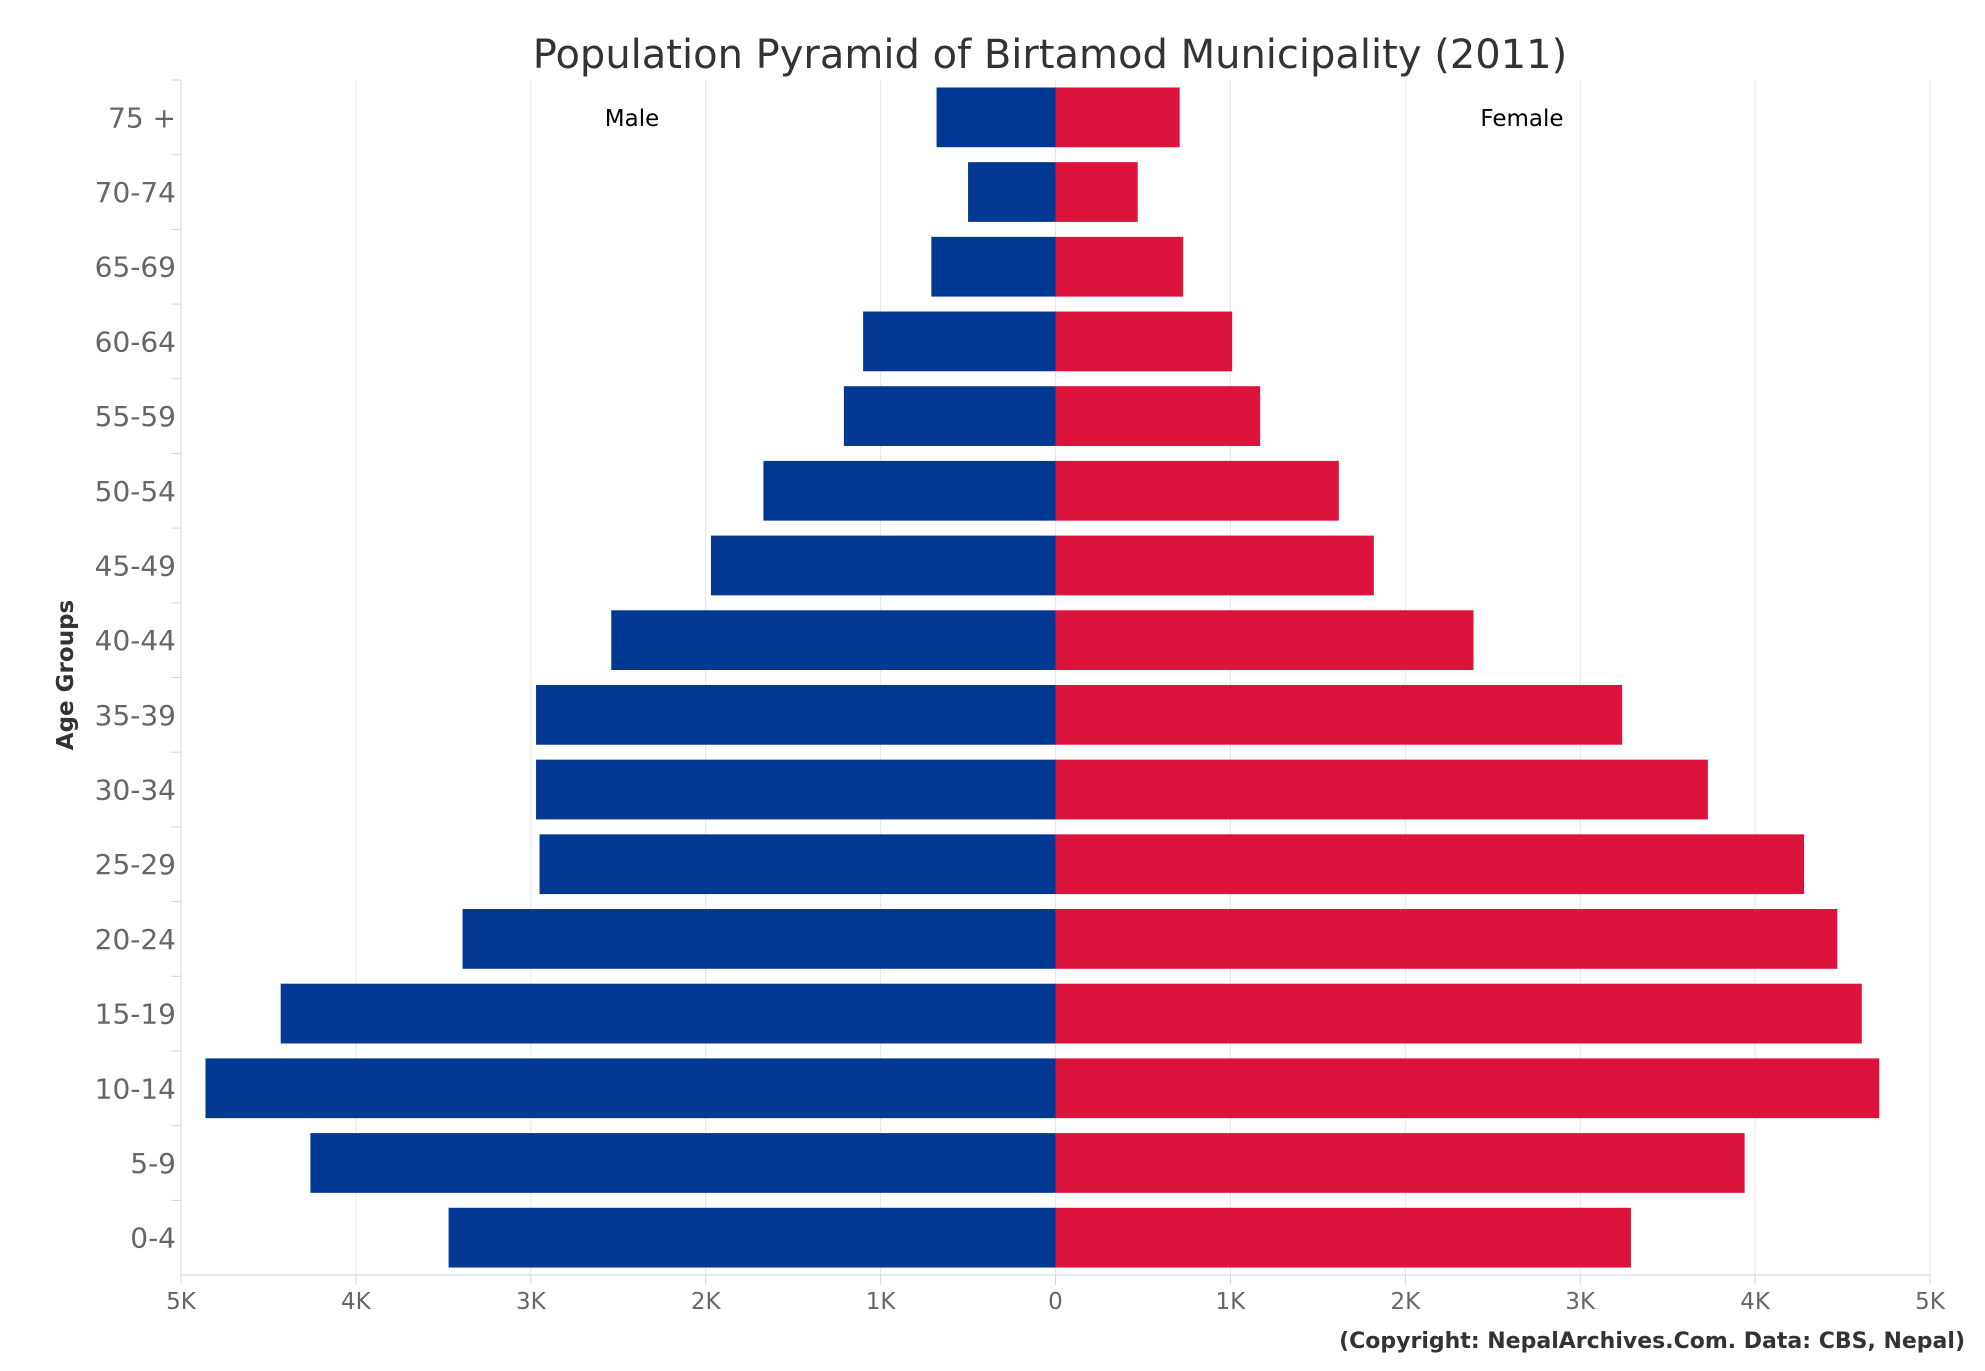  Describe the element at coordinates (135, 640) in the screenshot. I see `category-label-7: 40-44` at that location.